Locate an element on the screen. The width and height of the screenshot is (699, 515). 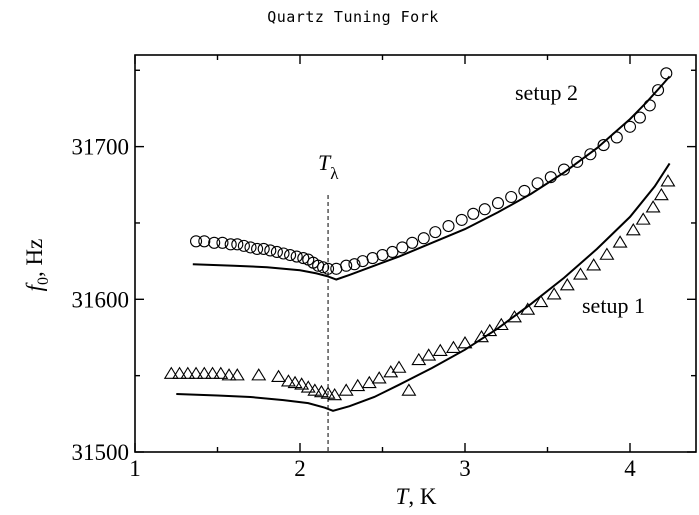
chart-title: Quartz Tuning Fork is located at coordinates (353, 17).